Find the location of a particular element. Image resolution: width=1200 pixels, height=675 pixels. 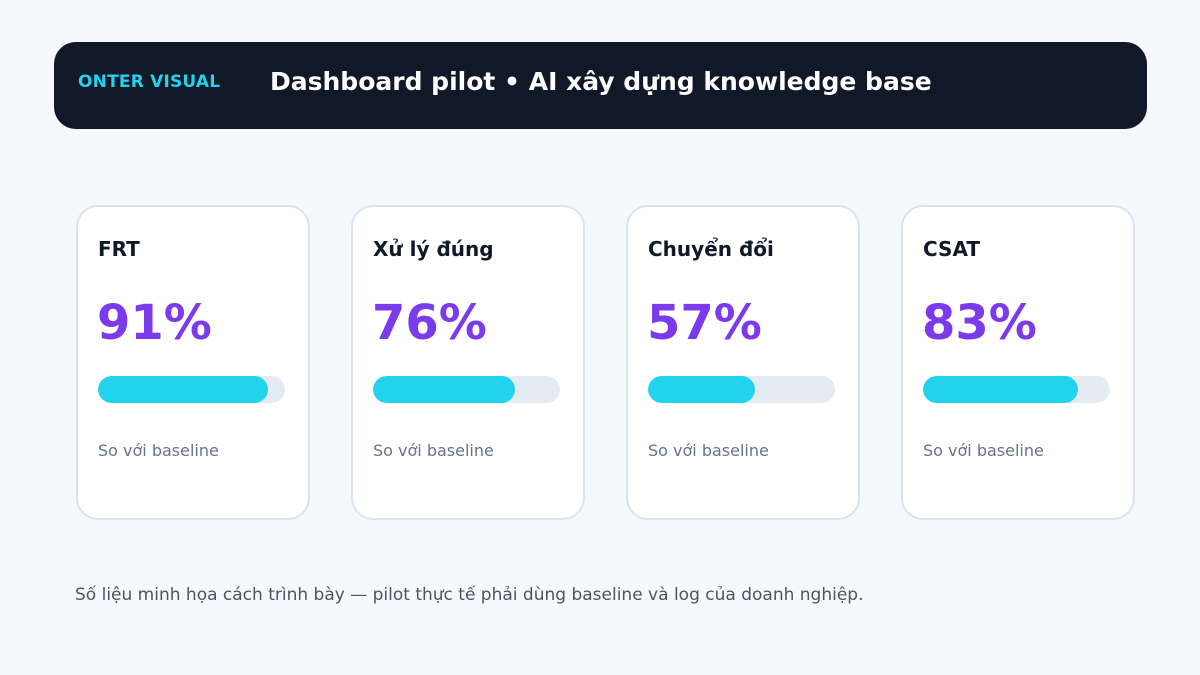

metric-value: 83% is located at coordinates (979, 323).